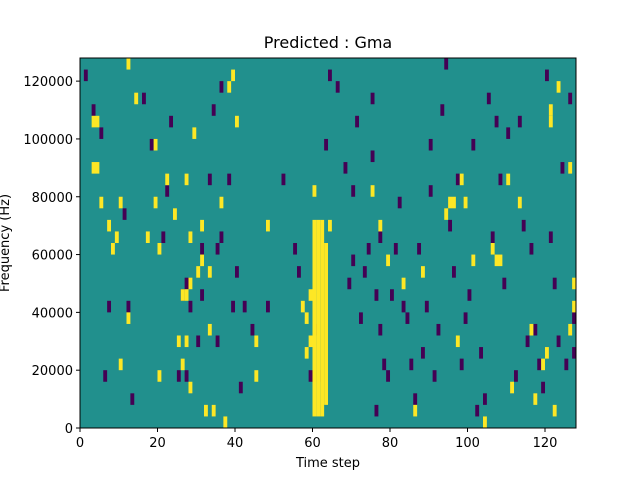 The image size is (640, 480). What do you see at coordinates (327, 463) in the screenshot?
I see `x-axis-label: Time step` at bounding box center [327, 463].